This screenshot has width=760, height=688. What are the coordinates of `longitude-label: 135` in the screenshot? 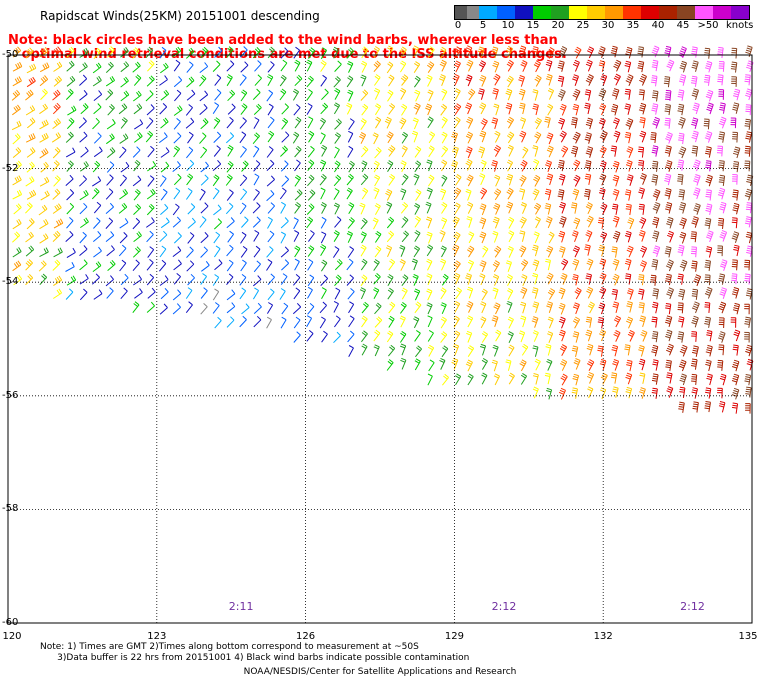 It's located at (748, 636).